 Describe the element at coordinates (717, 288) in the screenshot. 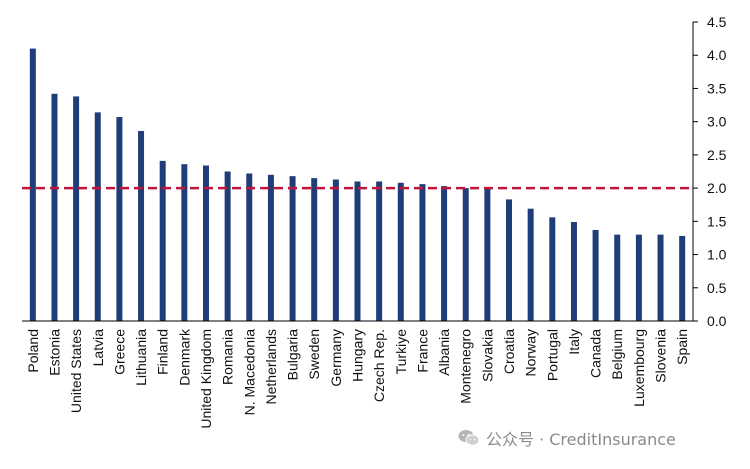

I see `y-tick-label: 0.5` at that location.